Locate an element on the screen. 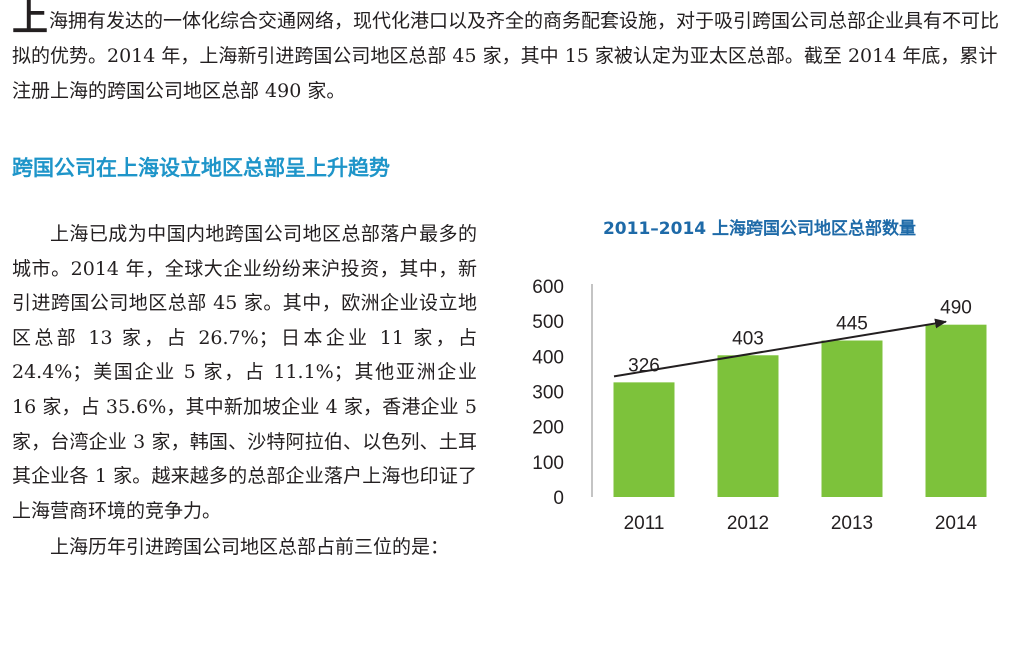 The image size is (1019, 671). y-tick-label: 100 is located at coordinates (548, 463).